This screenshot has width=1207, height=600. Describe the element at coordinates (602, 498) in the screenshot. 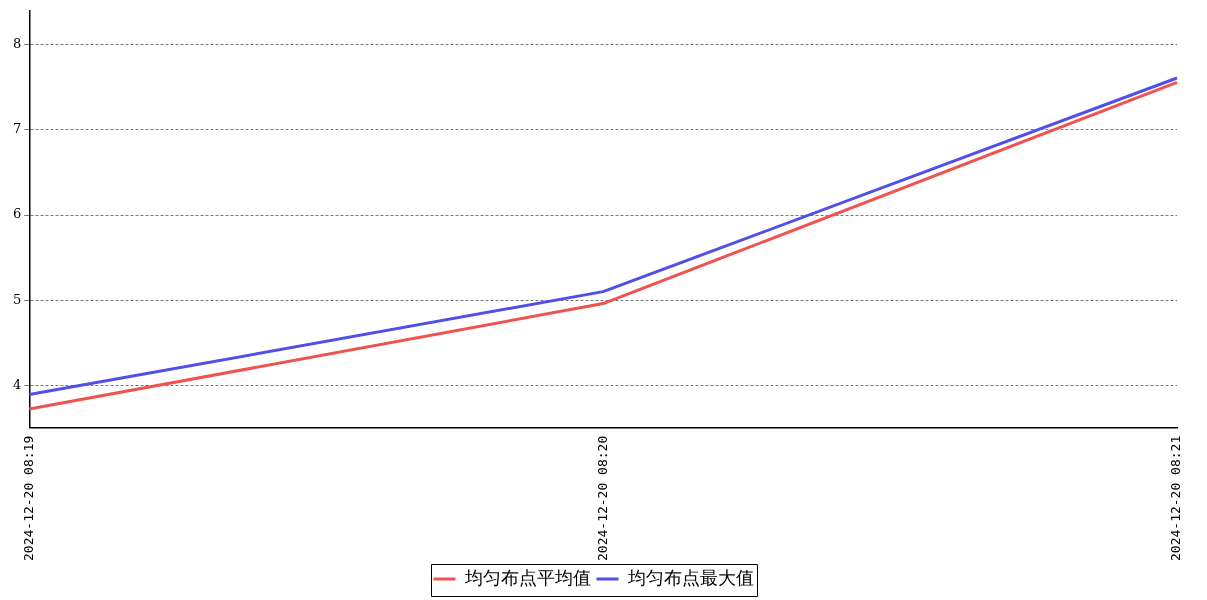

I see `x-tick-label: 2024-12-20 08:20` at that location.